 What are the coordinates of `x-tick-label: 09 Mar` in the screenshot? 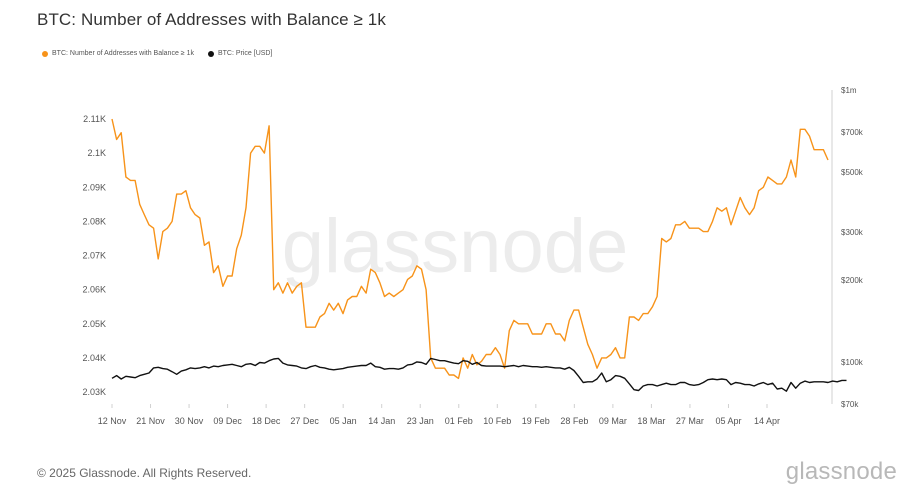 It's located at (613, 421).